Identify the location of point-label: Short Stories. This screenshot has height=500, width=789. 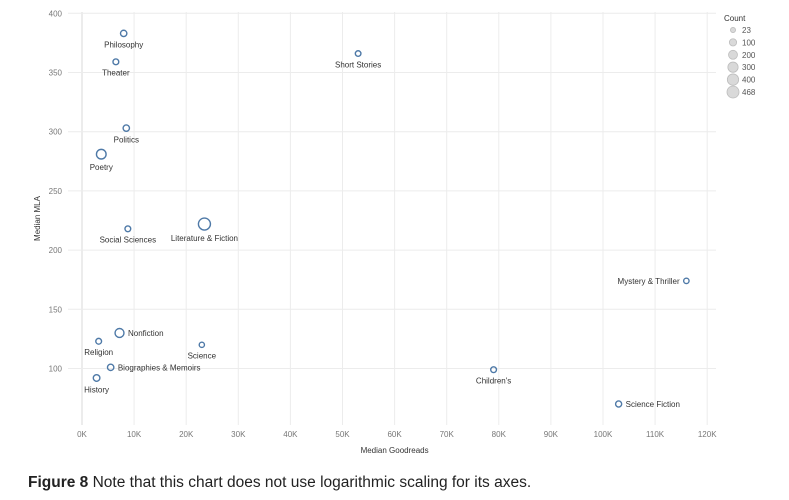
(358, 64).